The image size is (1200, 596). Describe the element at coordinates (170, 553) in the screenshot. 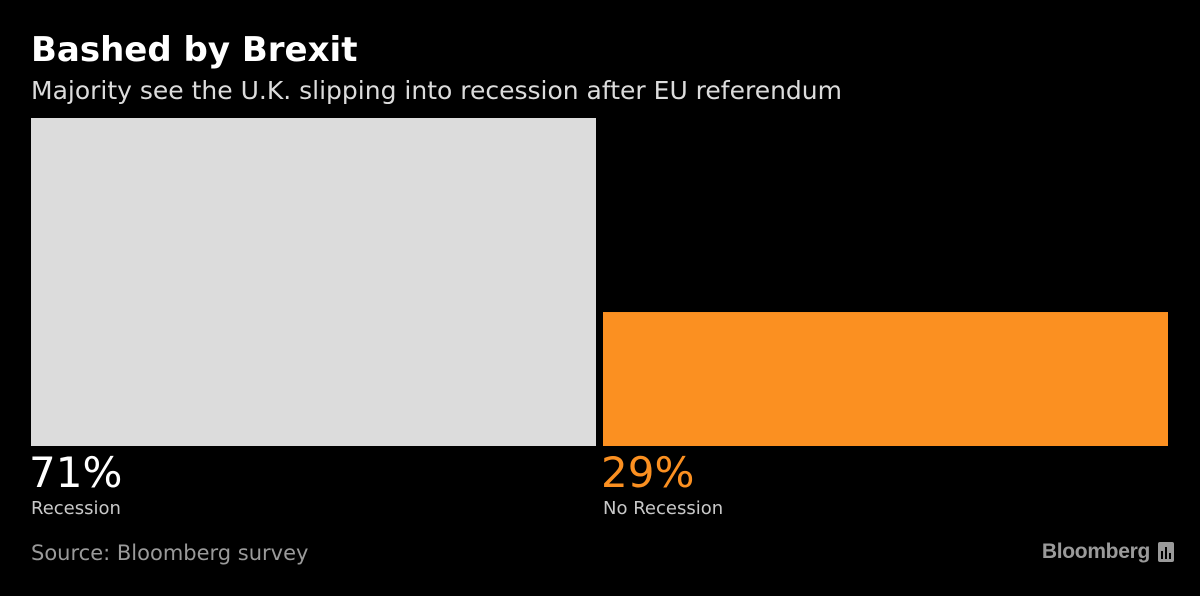

I see `source-note: Source: Bloomberg survey` at that location.